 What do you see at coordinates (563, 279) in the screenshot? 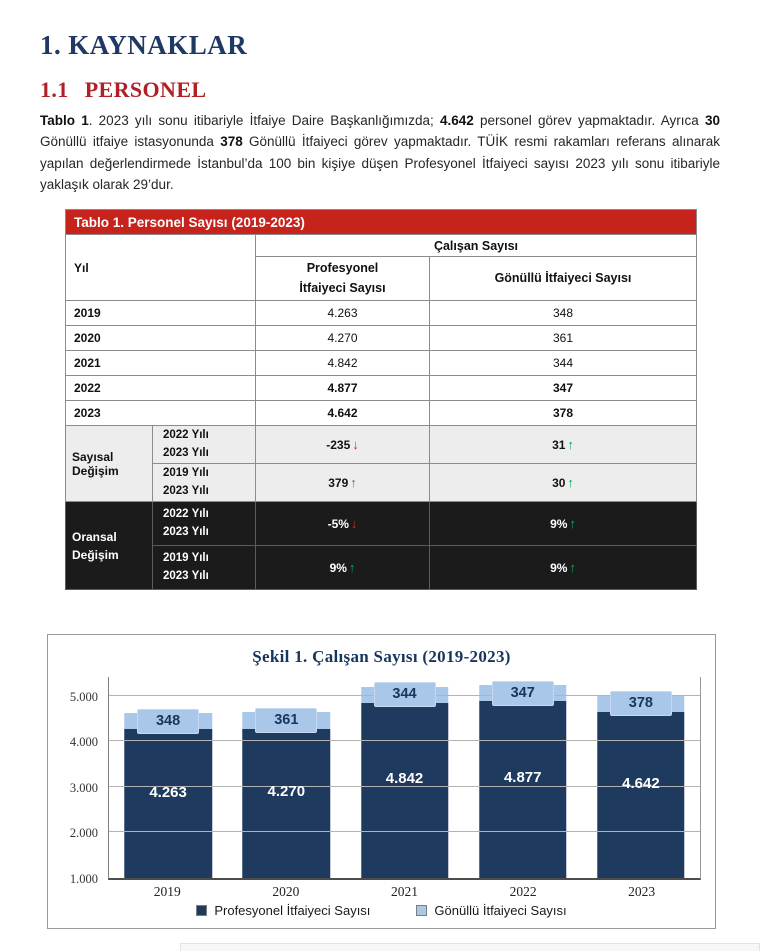
I see `column-header-volunteer: Gönüllü İtfaiyeci Sayısı` at bounding box center [563, 279].